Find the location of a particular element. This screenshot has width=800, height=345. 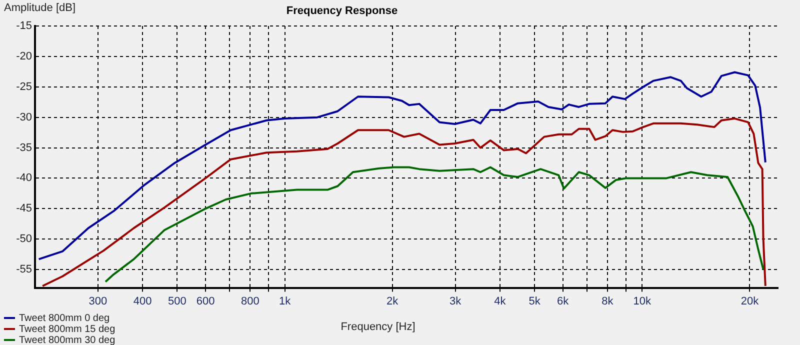

y-tick-label: -25 is located at coordinates (24, 86).